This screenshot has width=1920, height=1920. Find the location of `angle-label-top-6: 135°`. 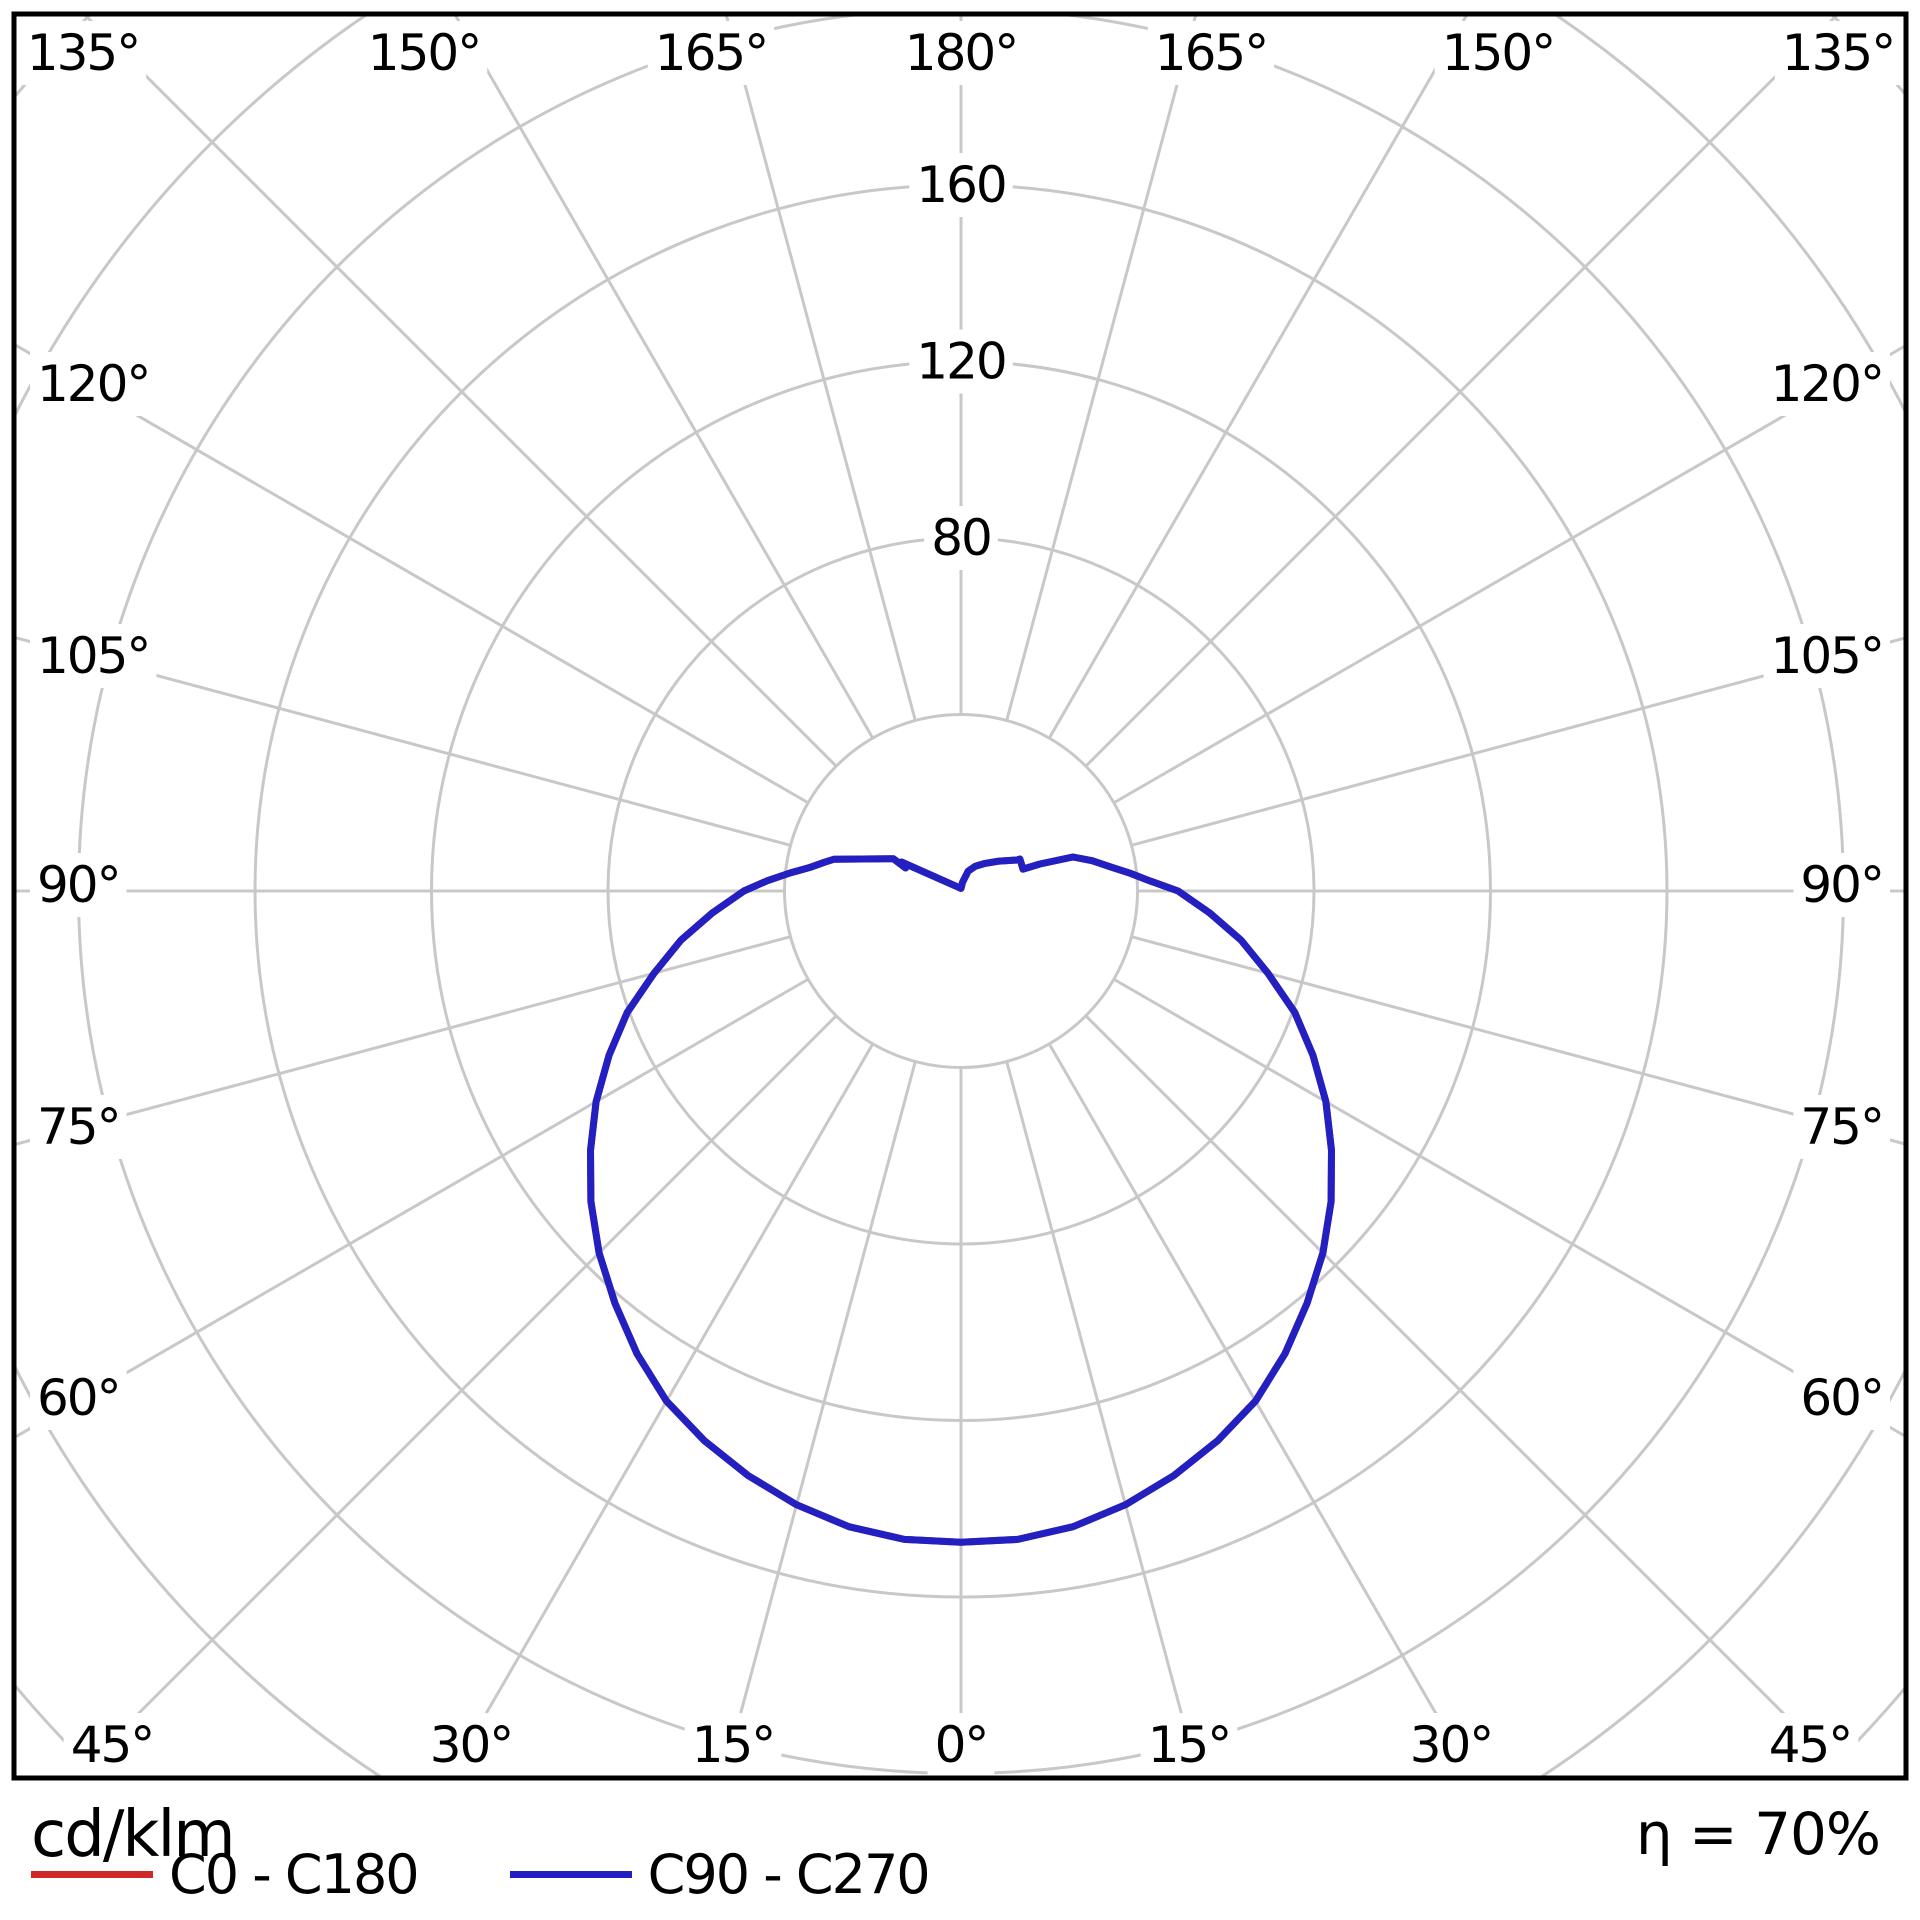

angle-label-top-6: 135° is located at coordinates (1838, 53).